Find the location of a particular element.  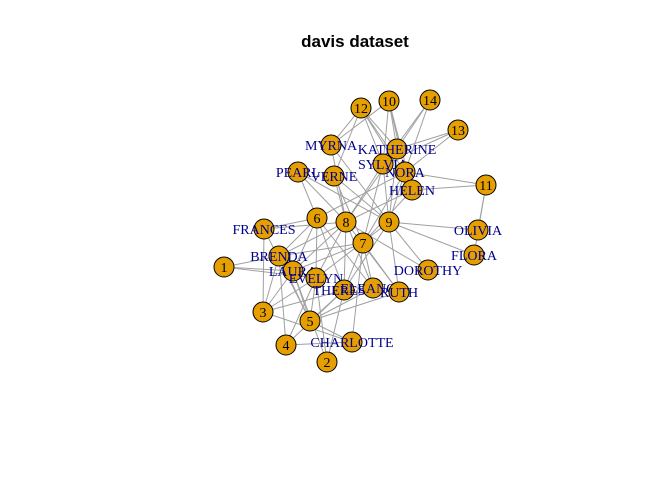

node-8: 8 is located at coordinates (346, 222).